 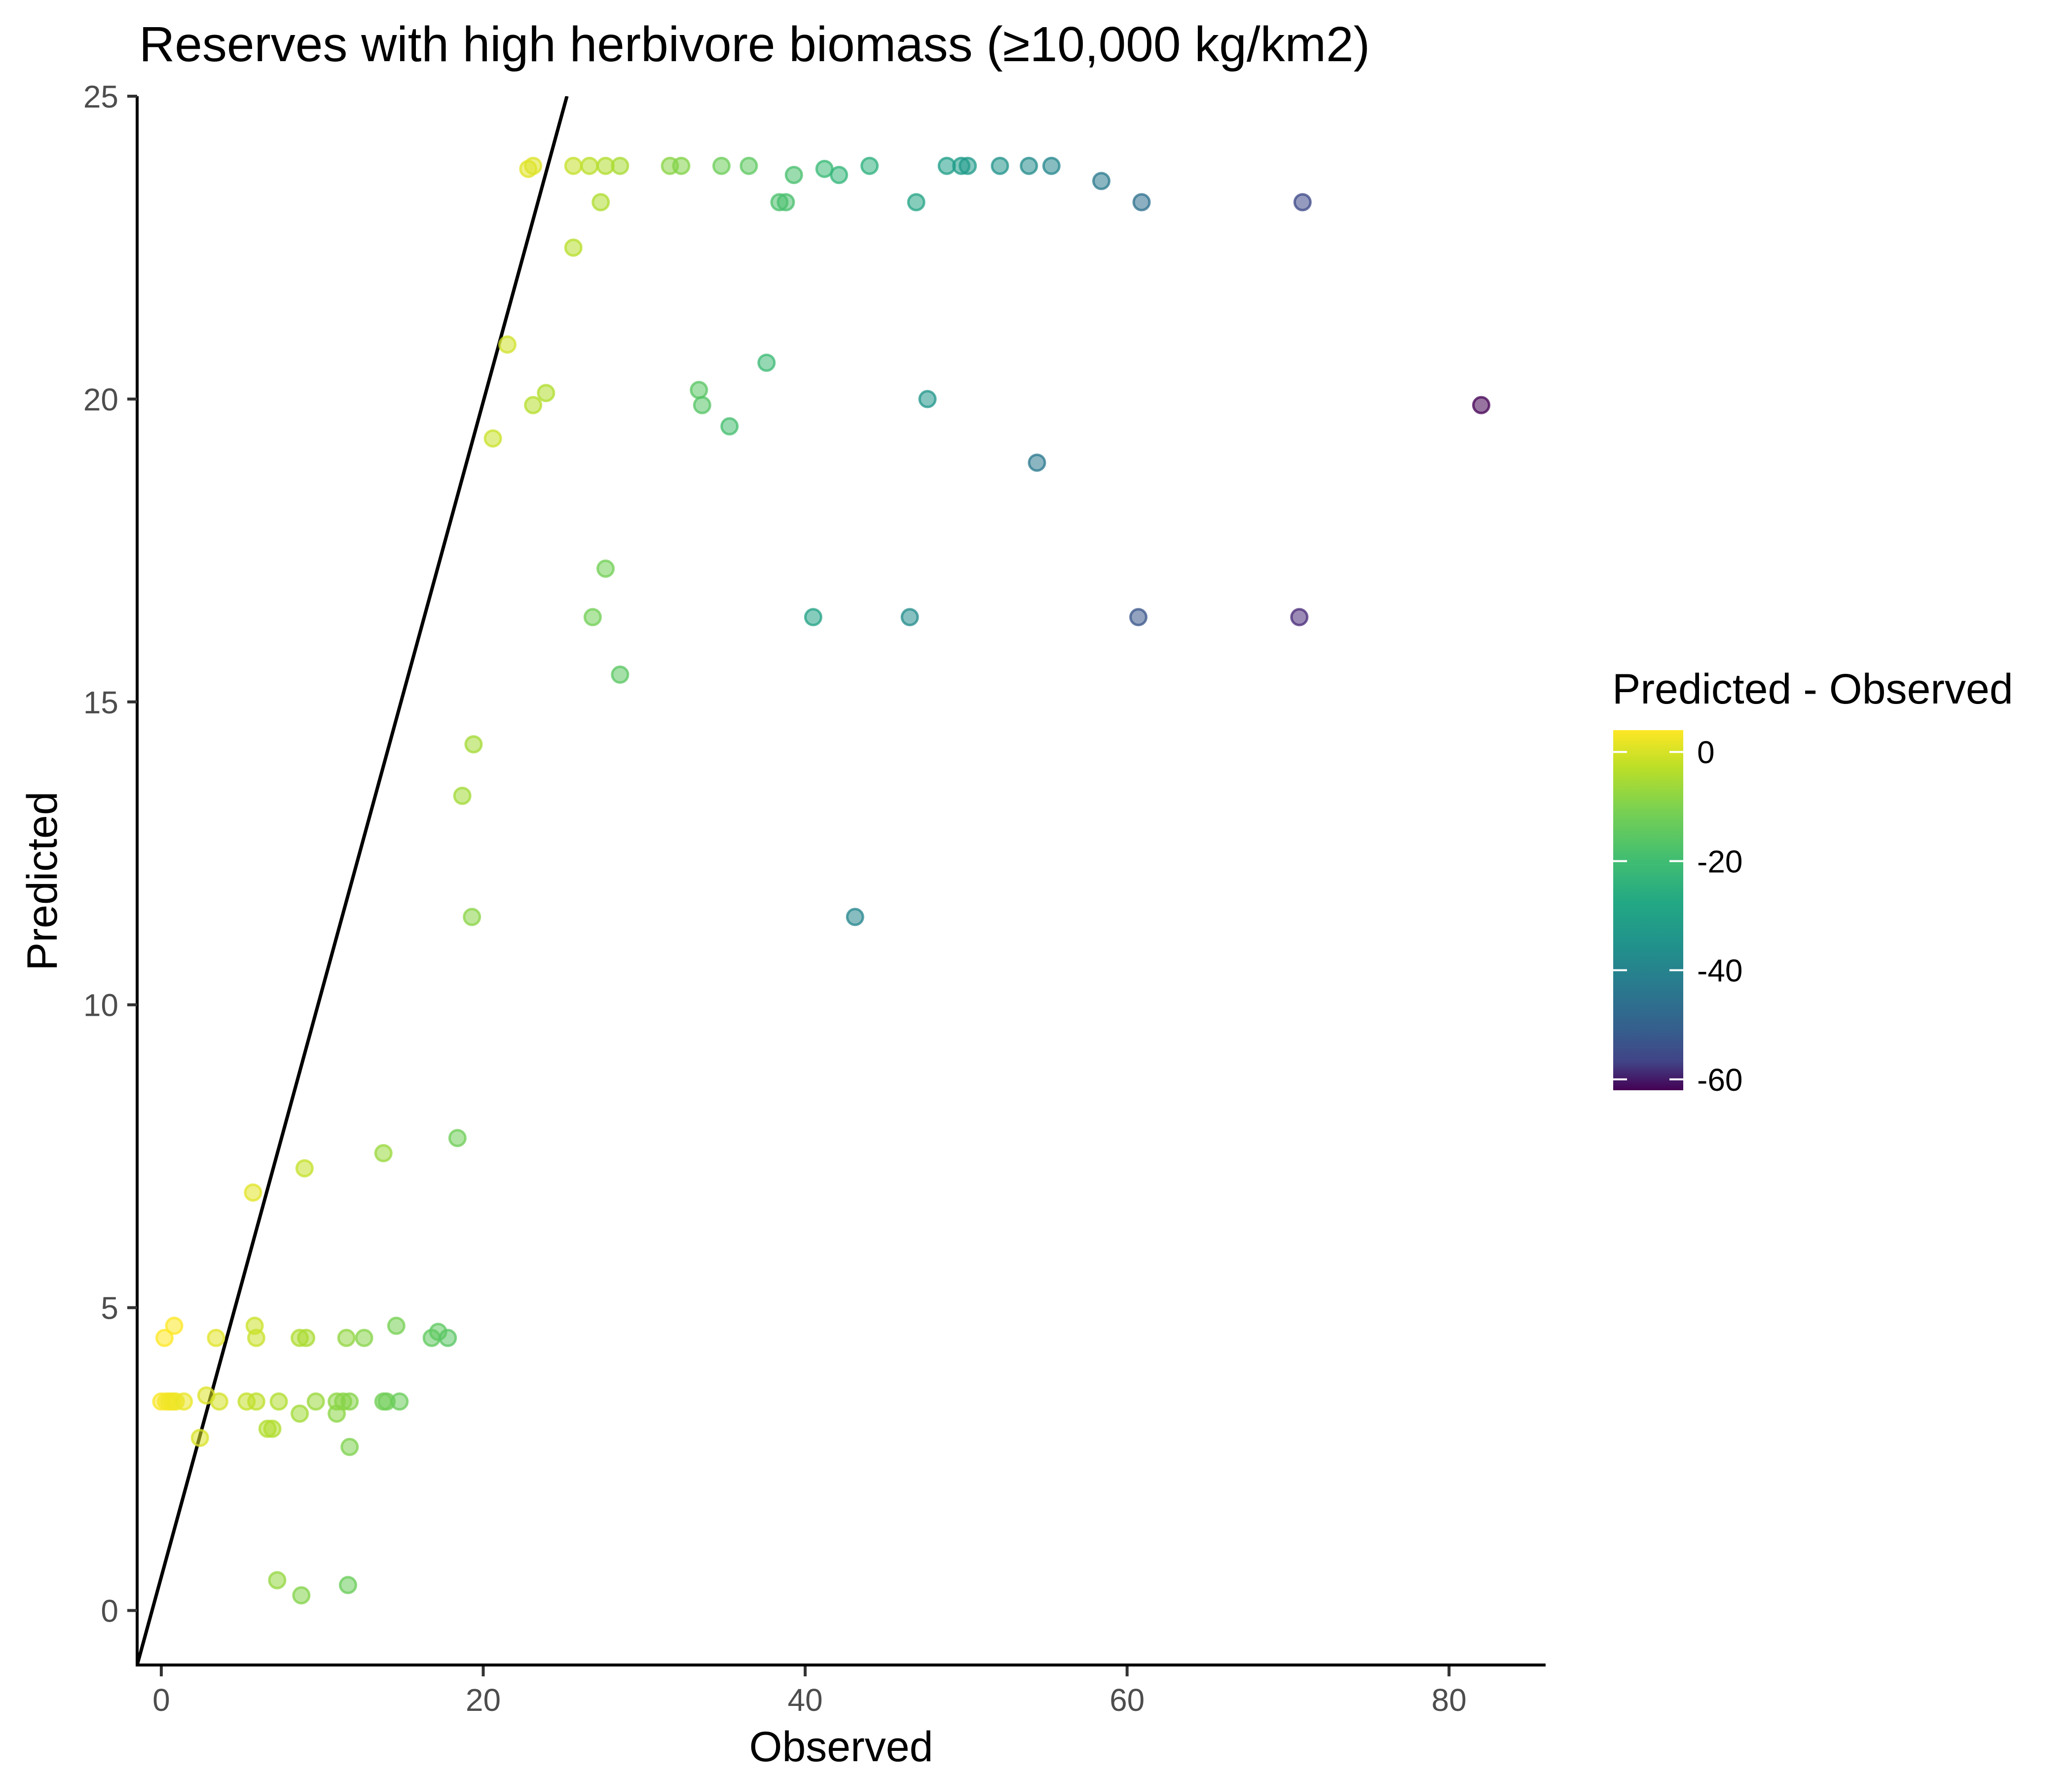 What do you see at coordinates (1720, 862) in the screenshot?
I see `legend-tick-label: -20` at bounding box center [1720, 862].